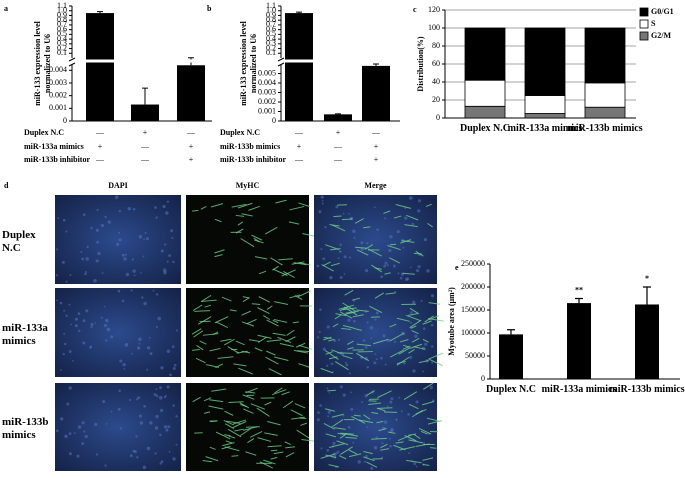 Image resolution: width=685 pixels, height=478 pixels. I want to click on legend-label: G2/M, so click(661, 35).